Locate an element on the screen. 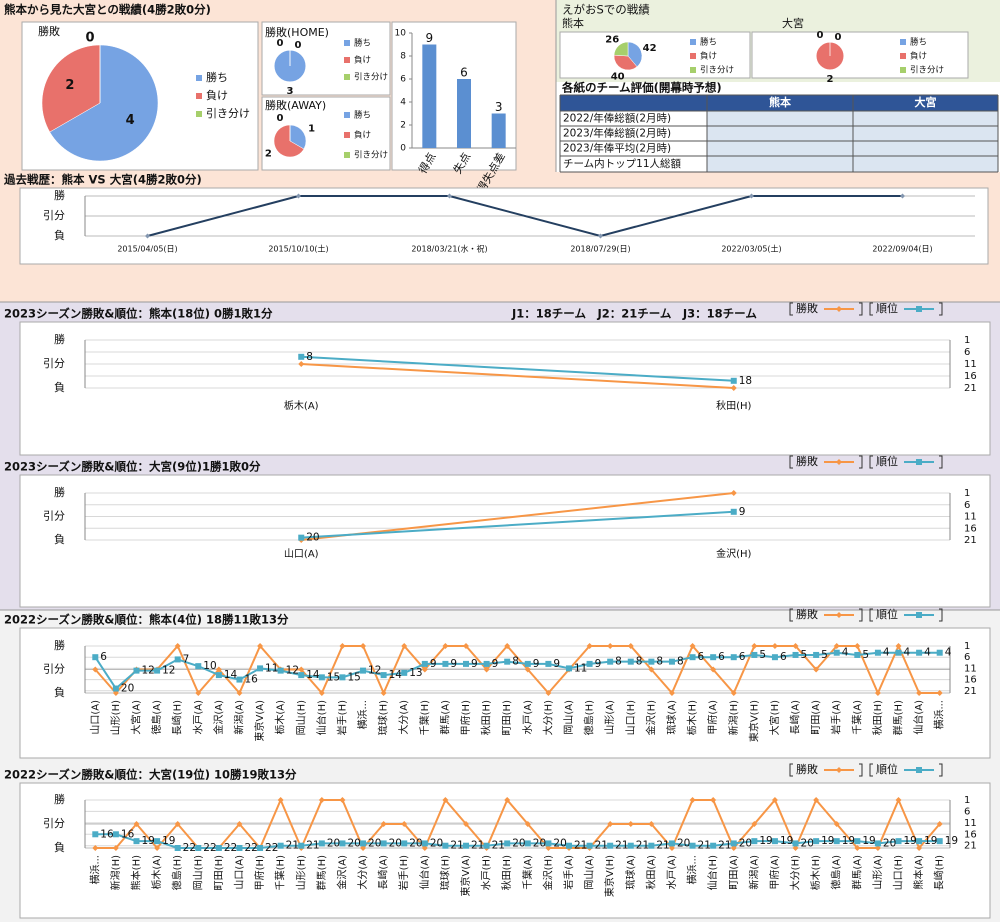 This screenshot has width=1000, height=922. pie-title: 勝敗(HOME) is located at coordinates (297, 32).